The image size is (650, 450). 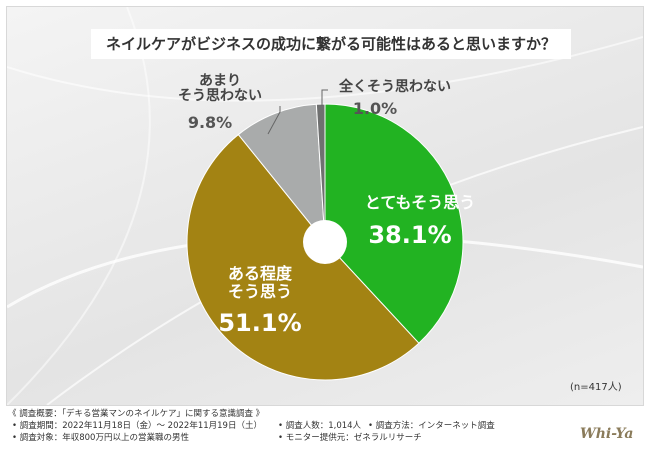 What do you see at coordinates (375, 108) in the screenshot?
I see `value-label: 1.0%` at bounding box center [375, 108].